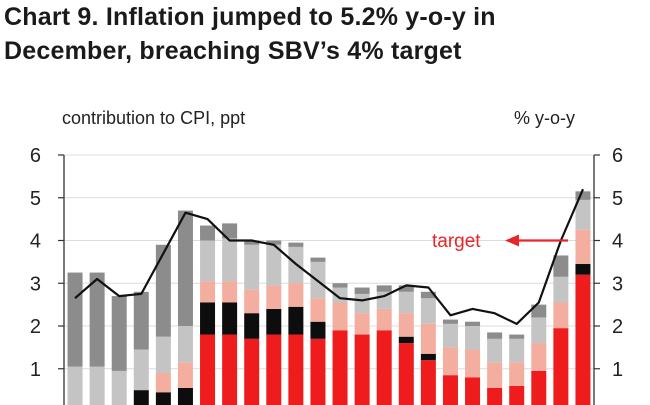  Describe the element at coordinates (617, 199) in the screenshot. I see `y-tick-label-right-5: 5` at that location.